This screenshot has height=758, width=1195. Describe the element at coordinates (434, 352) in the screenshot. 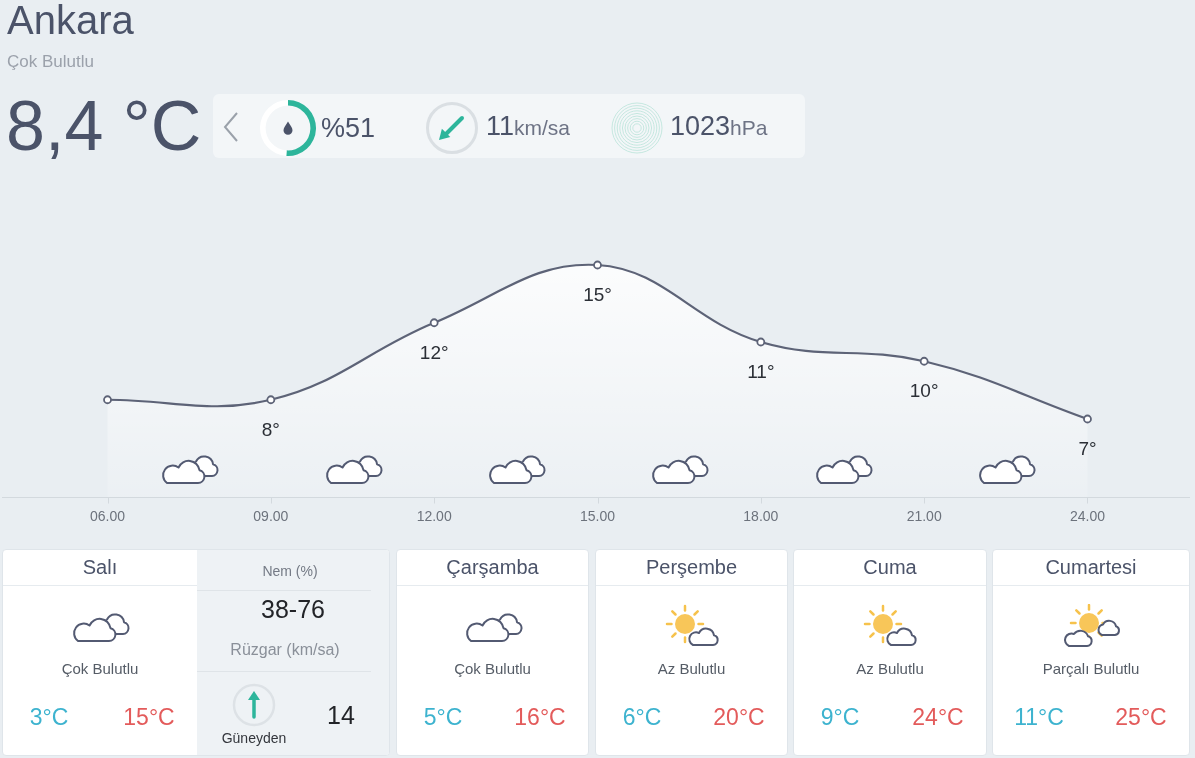

I see `data-label: 12°` at that location.